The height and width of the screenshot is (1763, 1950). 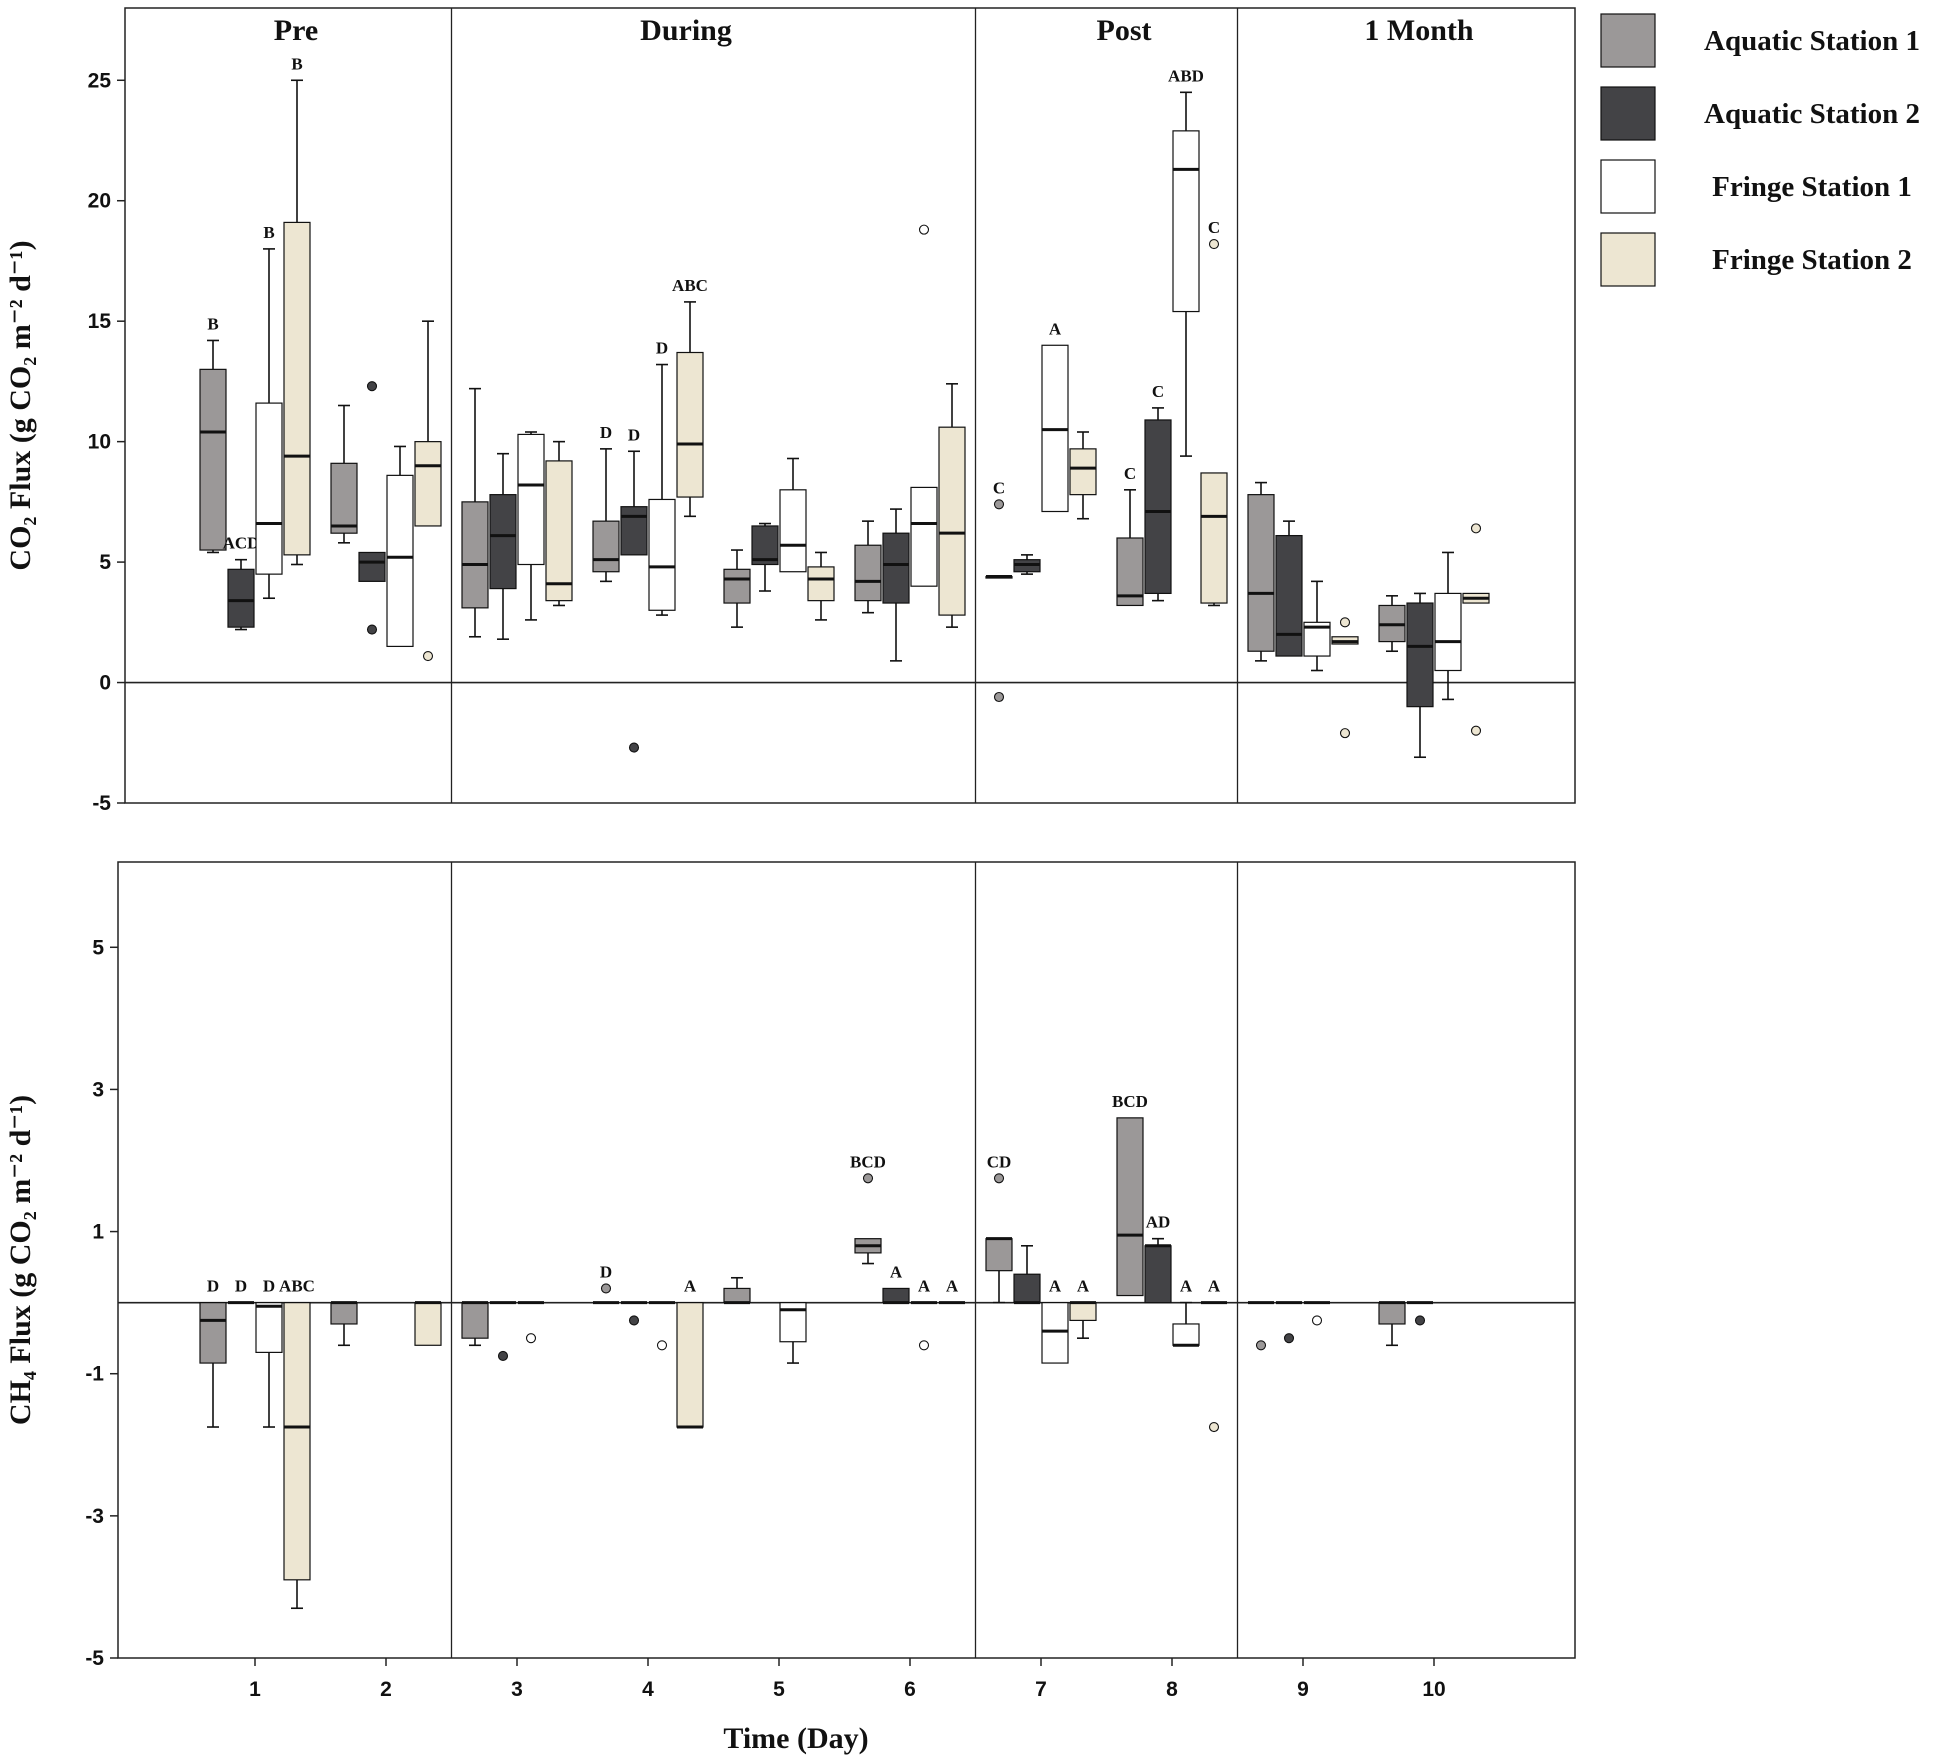 What do you see at coordinates (1812, 187) in the screenshot?
I see `legend-label: Fringe Station 1` at bounding box center [1812, 187].